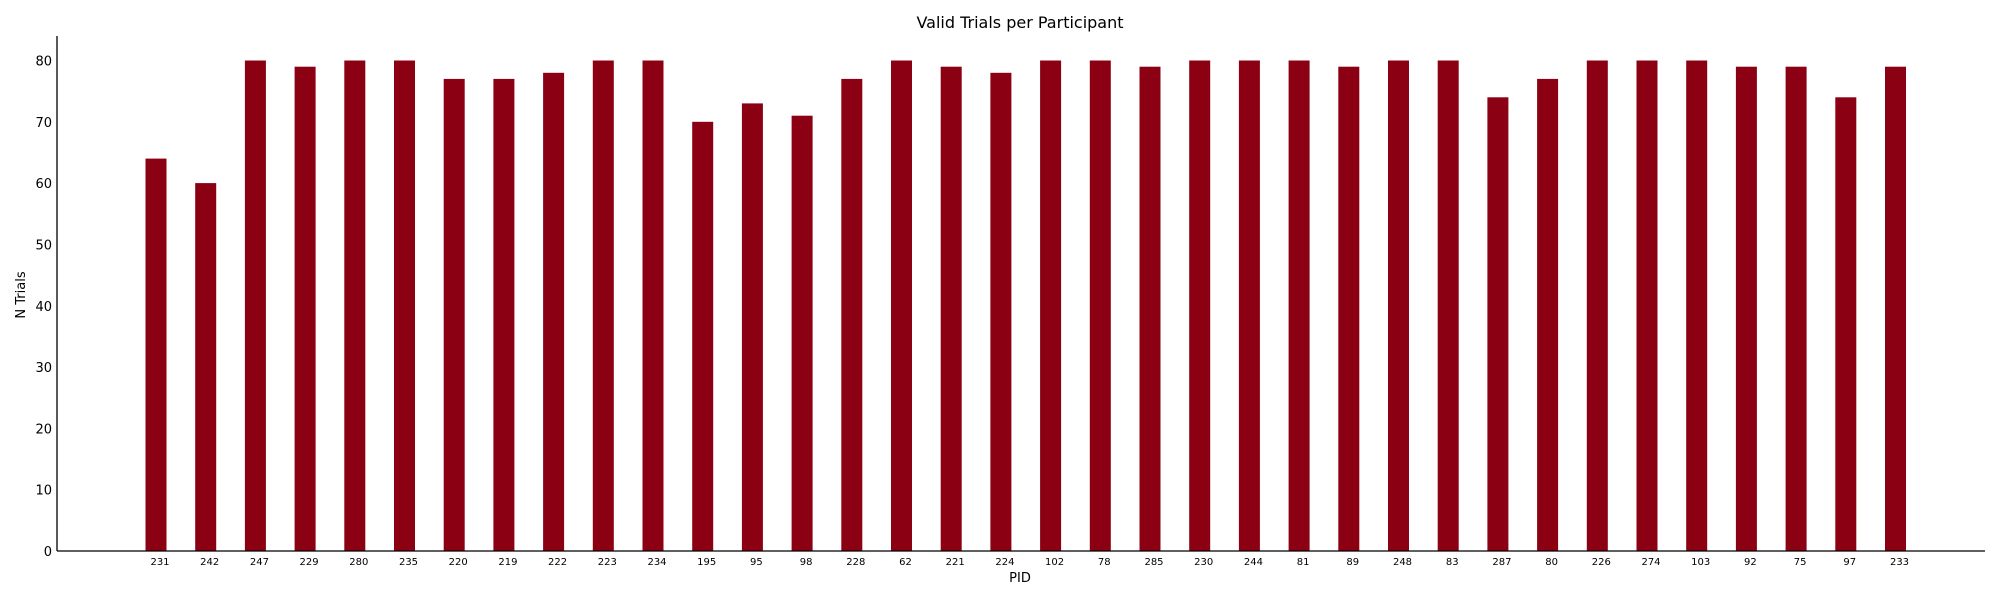  Describe the element at coordinates (955, 562) in the screenshot. I see `x-tick-label: 221` at that location.